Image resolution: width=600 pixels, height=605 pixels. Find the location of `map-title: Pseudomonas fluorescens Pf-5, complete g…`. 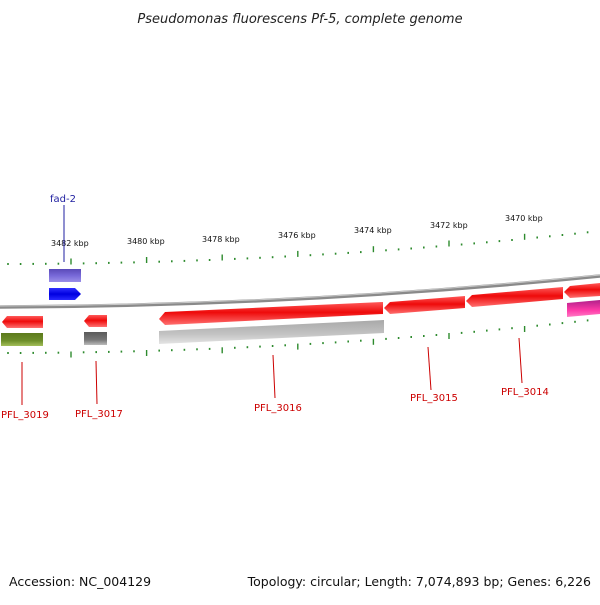

map-title: Pseudomonas fluorescens Pf-5, complete g… is located at coordinates (299, 19).